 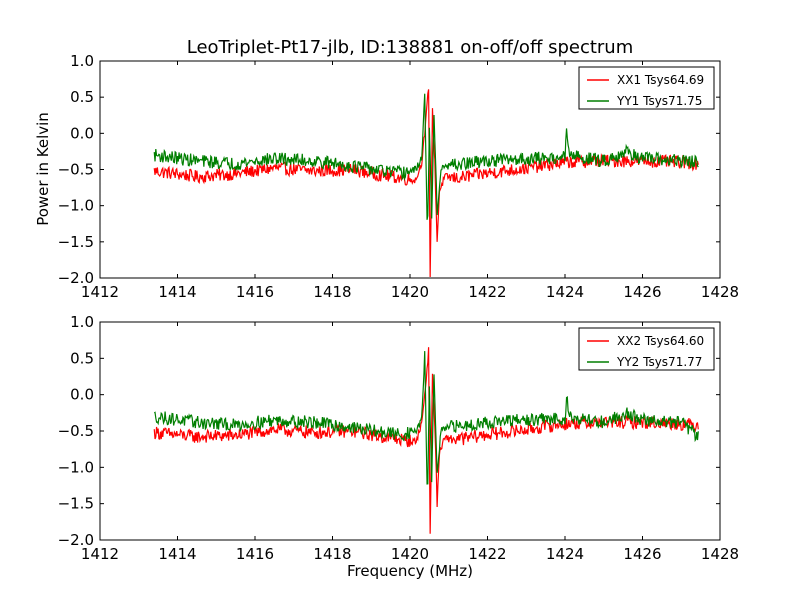 I want to click on bottom-legend-label: XX2 Tsys64.60, so click(x=660, y=341).